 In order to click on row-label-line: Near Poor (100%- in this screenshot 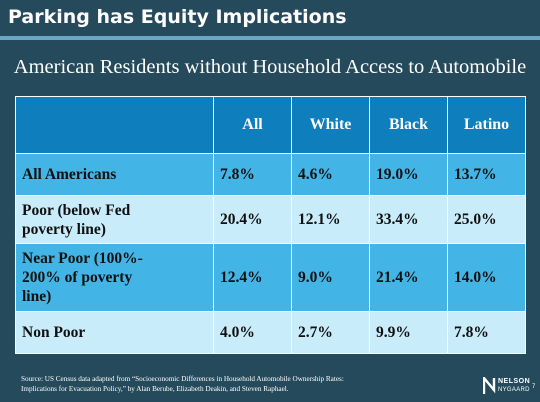, I will do `click(82, 258)`.